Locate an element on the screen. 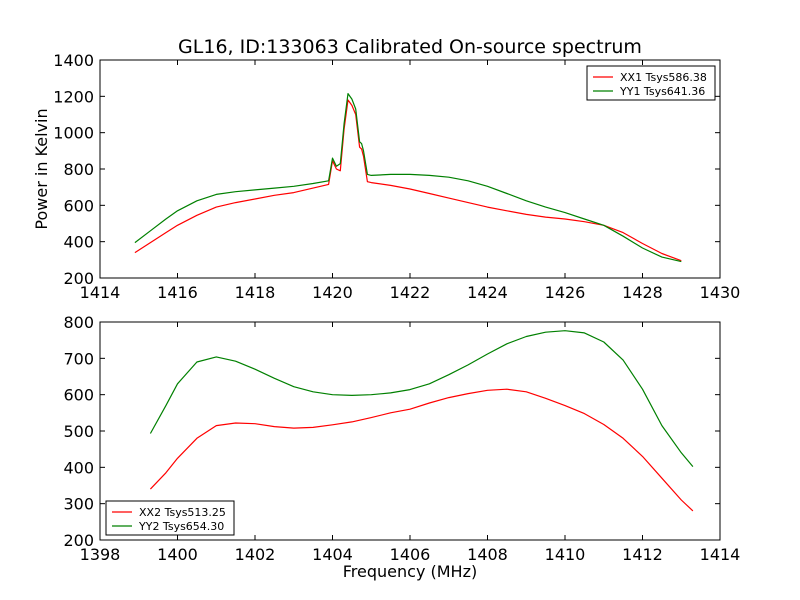 The width and height of the screenshot is (800, 600). bottom-legend-box is located at coordinates (170, 518).